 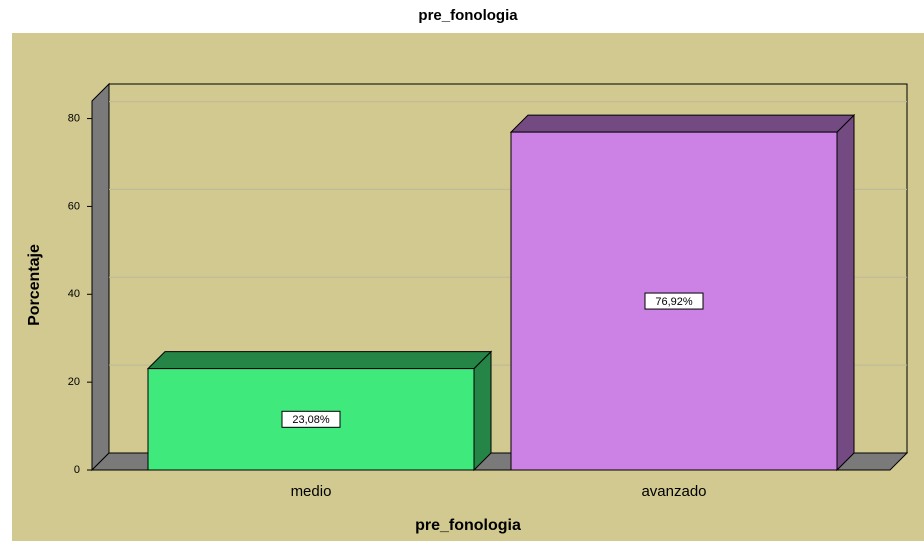 I want to click on value-label: 76,92%, so click(x=674, y=302).